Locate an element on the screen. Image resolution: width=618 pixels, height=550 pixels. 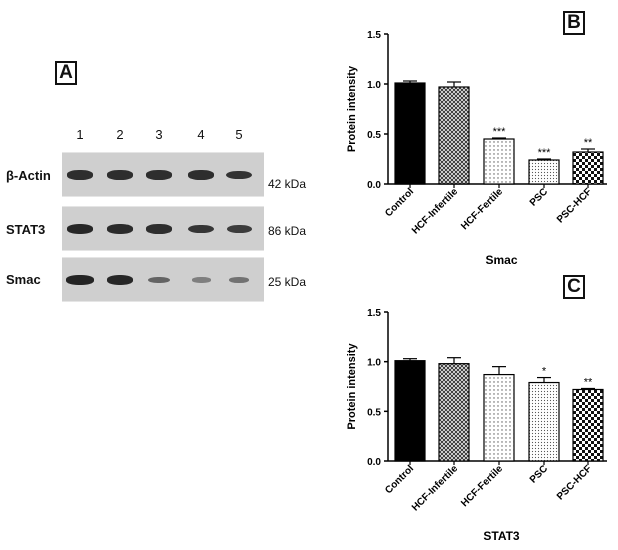
blot-strip-actin is located at coordinates (163, 174).